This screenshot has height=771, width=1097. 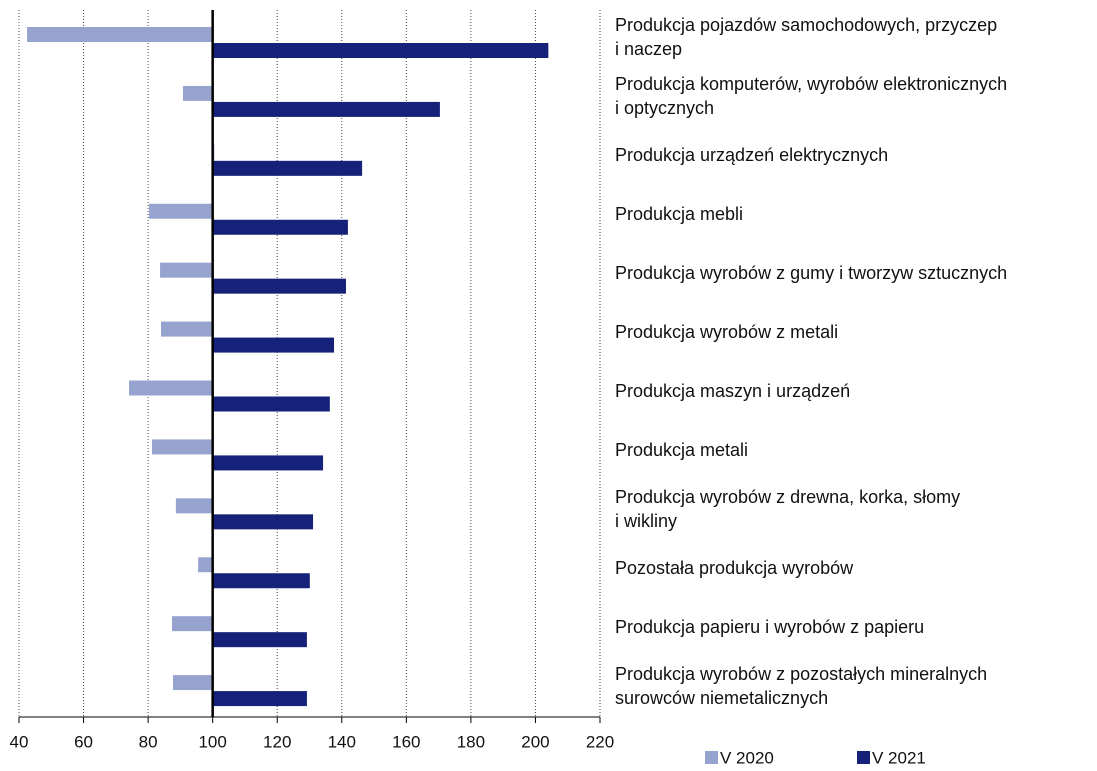 I want to click on legend-label: V 2021, so click(x=899, y=757).